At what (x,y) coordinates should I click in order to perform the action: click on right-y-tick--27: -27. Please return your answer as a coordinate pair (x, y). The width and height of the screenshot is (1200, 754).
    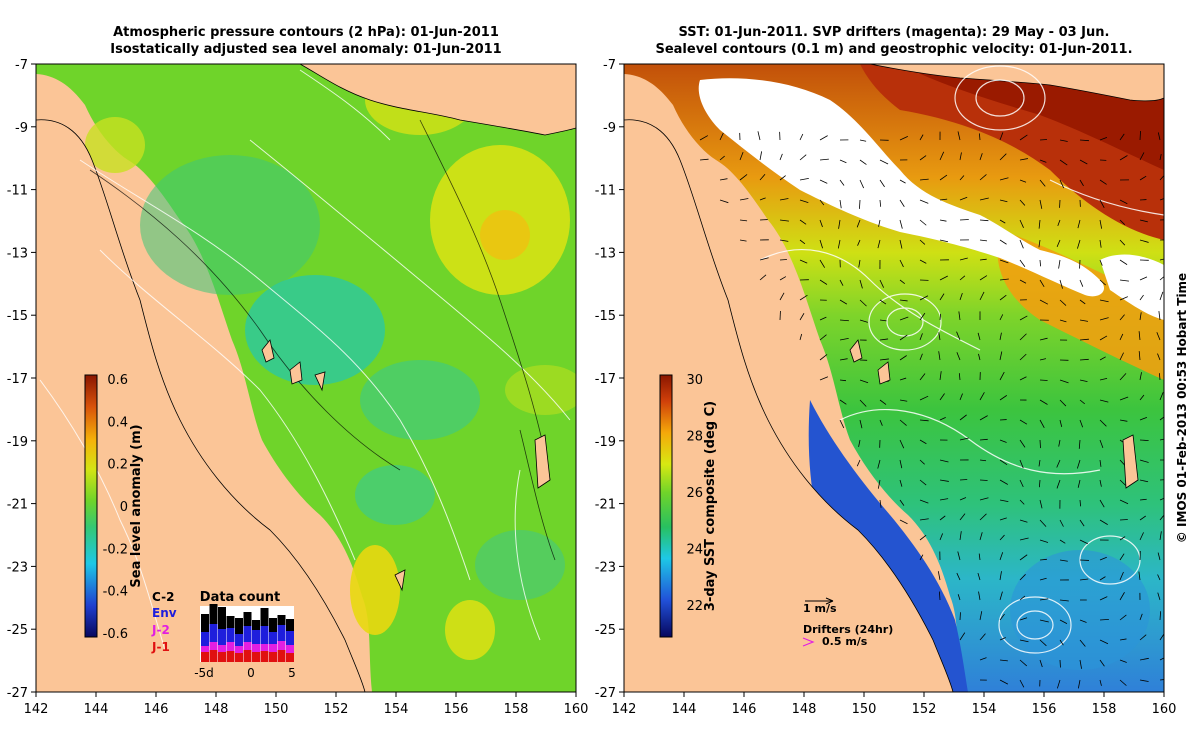
    Looking at the image, I should click on (605, 693).